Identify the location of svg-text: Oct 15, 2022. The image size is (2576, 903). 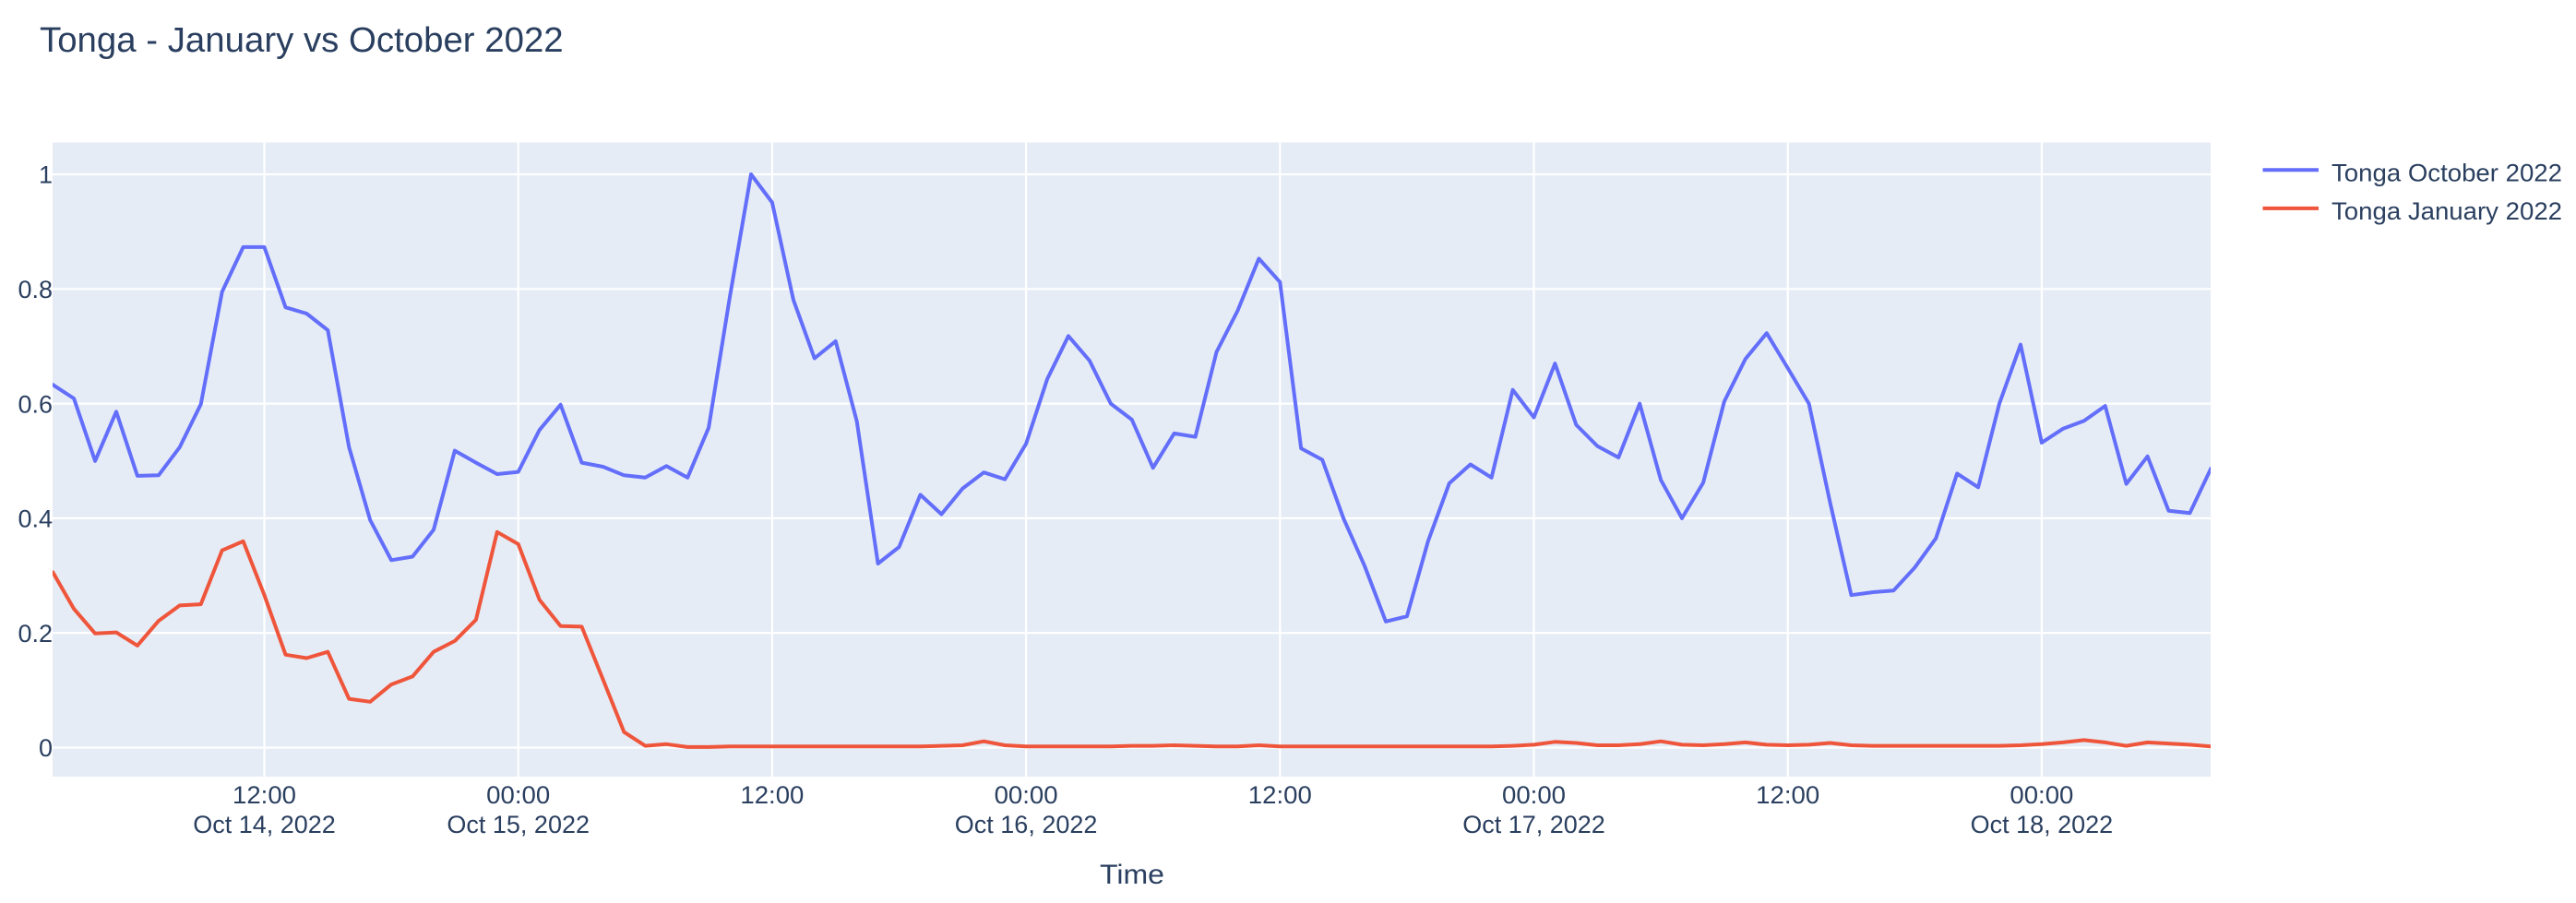
(518, 824).